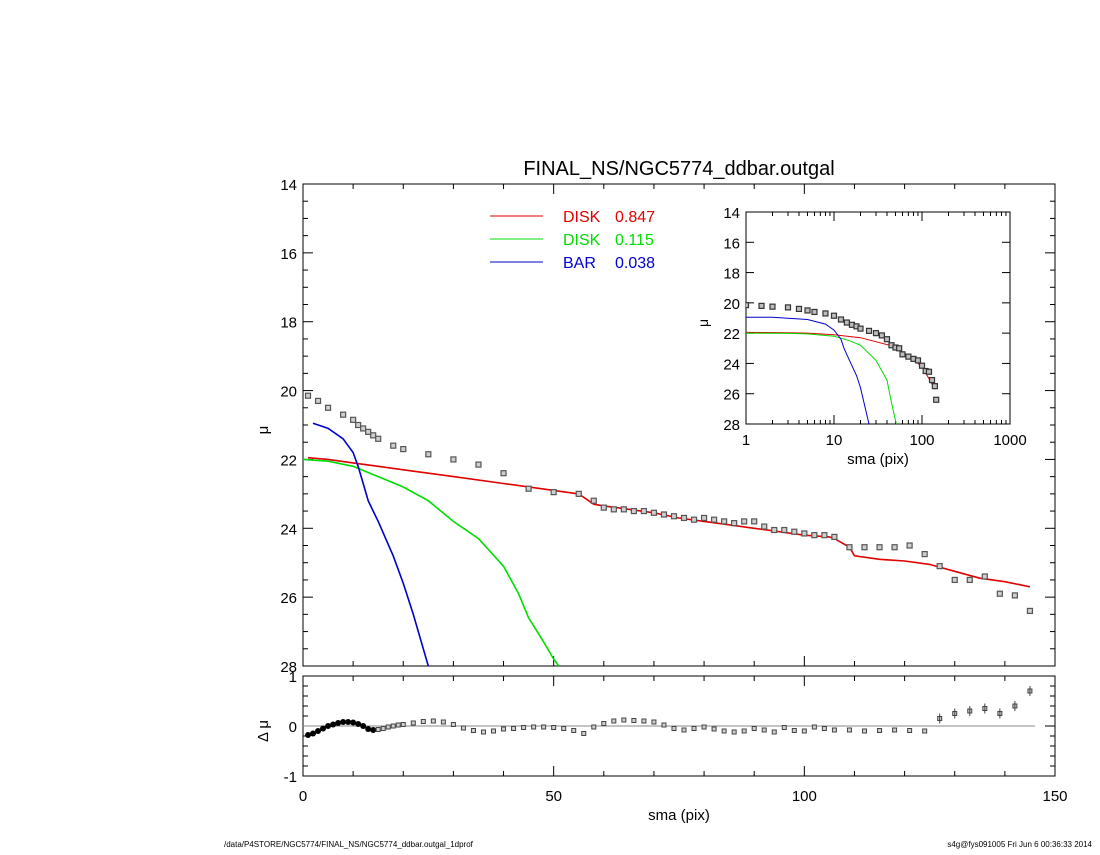 This screenshot has width=1100, height=855. Describe the element at coordinates (579, 263) in the screenshot. I see `legend-name: BAR` at that location.